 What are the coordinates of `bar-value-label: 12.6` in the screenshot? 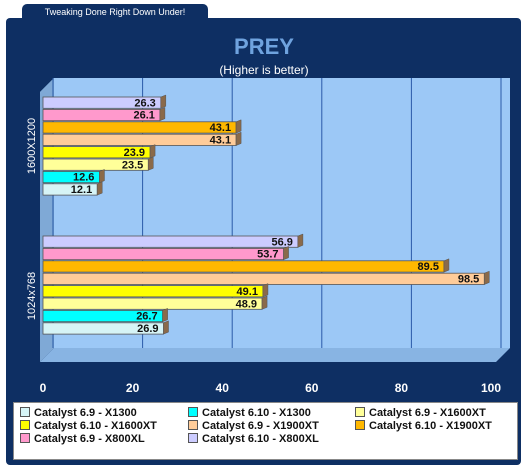 It's located at (83, 178).